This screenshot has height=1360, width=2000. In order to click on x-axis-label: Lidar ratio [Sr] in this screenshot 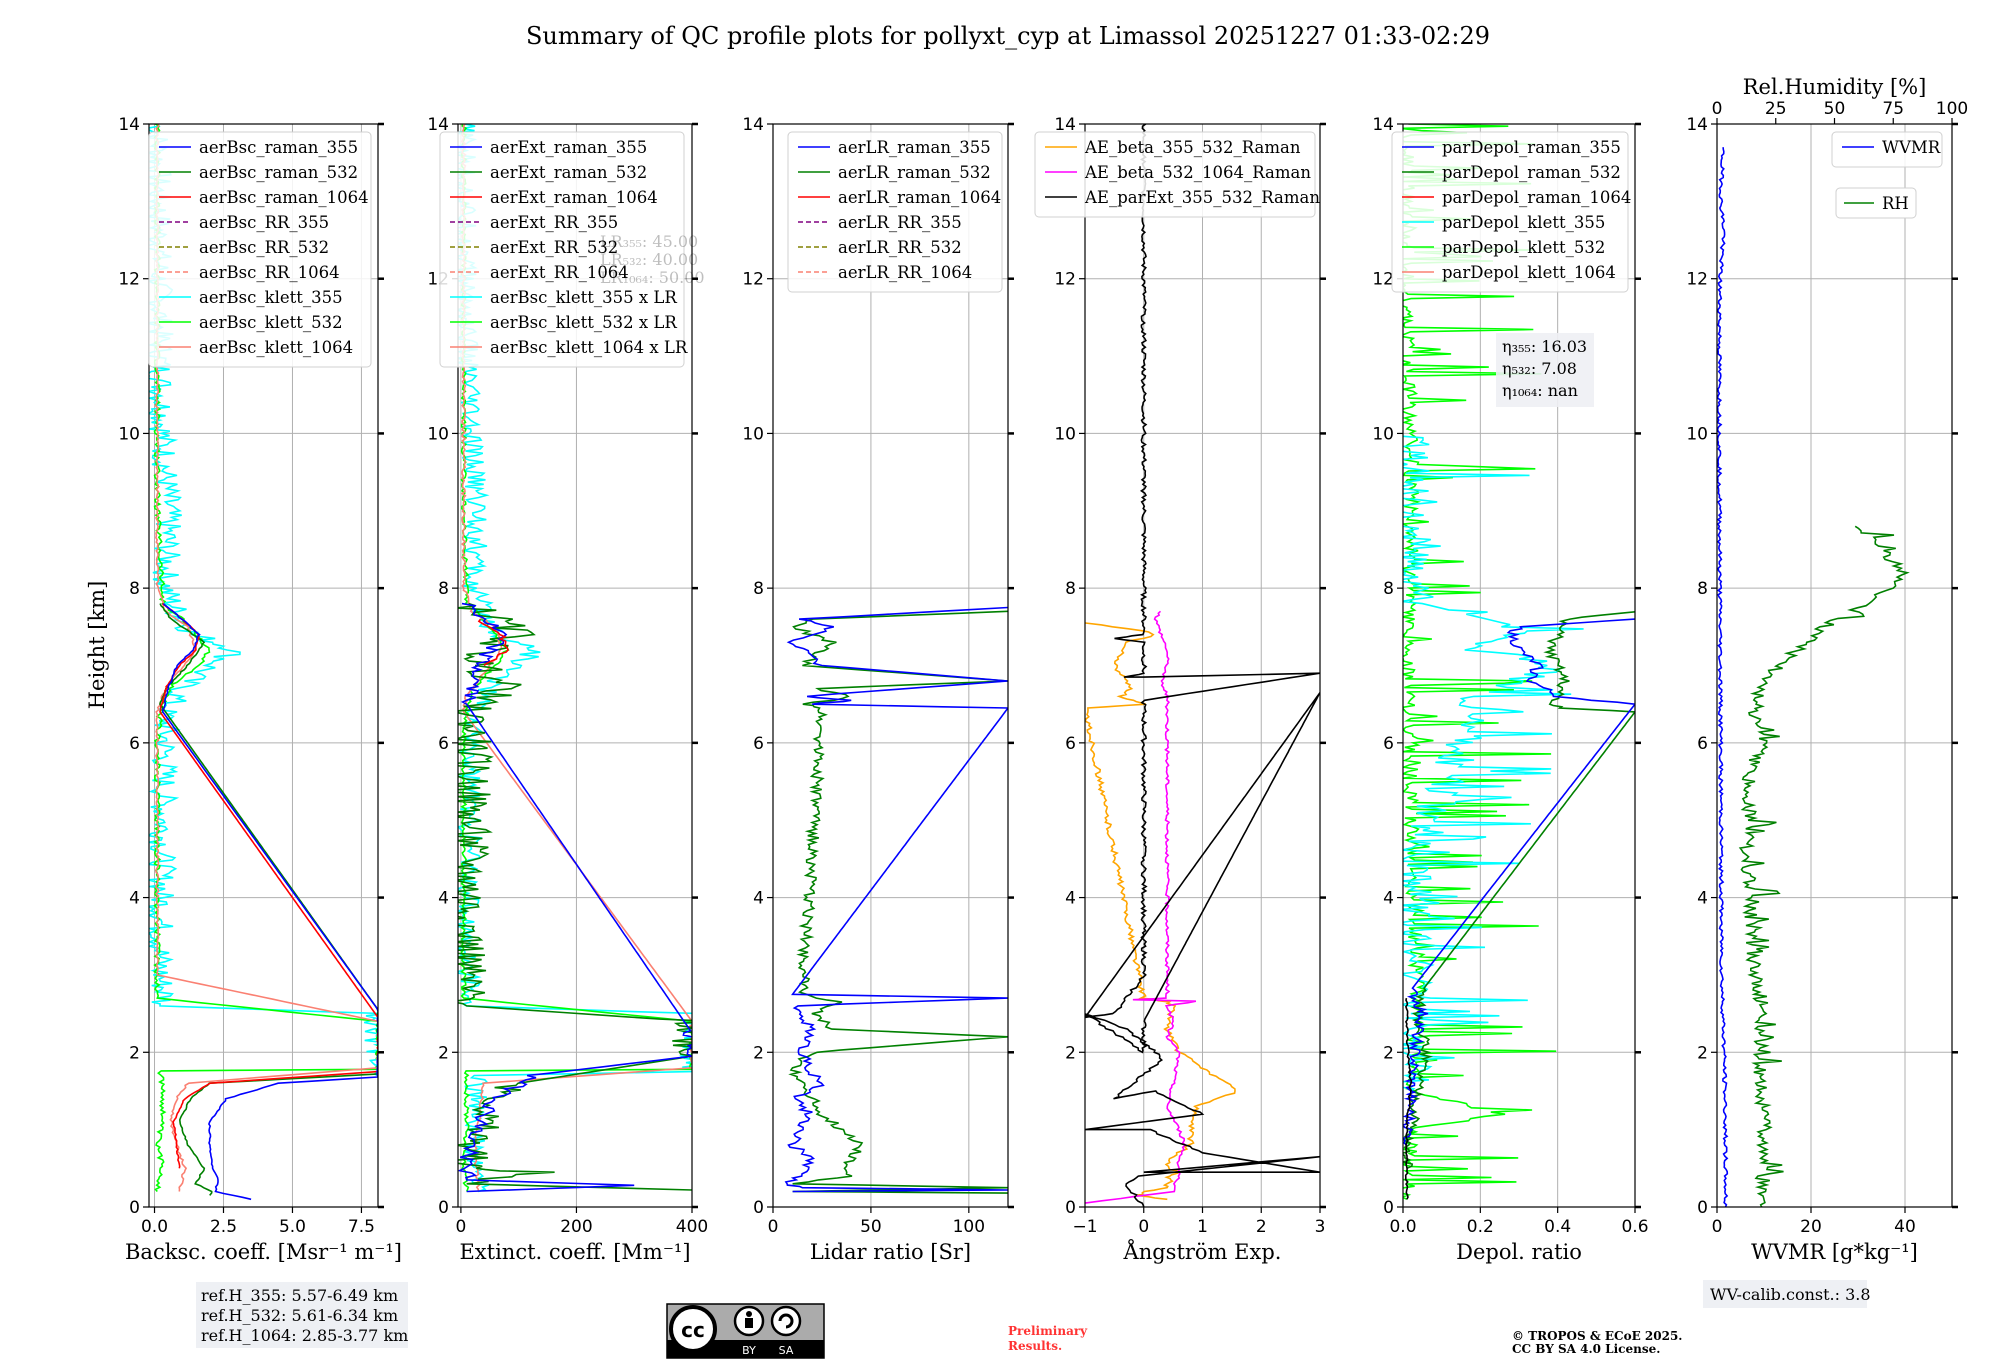, I will do `click(890, 1252)`.